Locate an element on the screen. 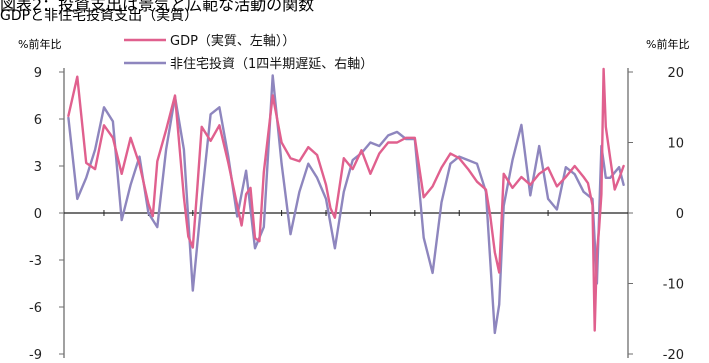  left-tick-label: -9 is located at coordinates (35, 355).